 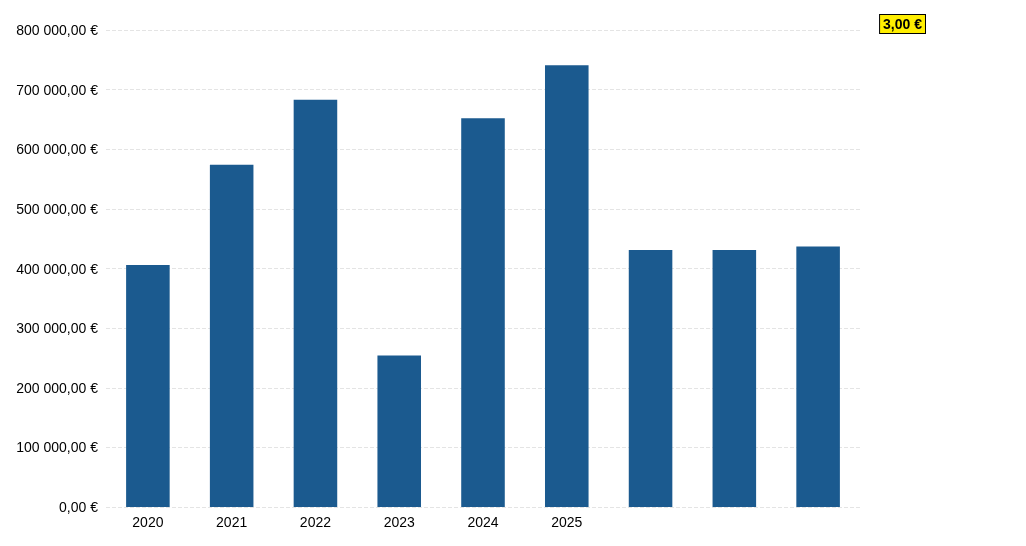 What do you see at coordinates (315, 522) in the screenshot?
I see `x-tick-label: 2022` at bounding box center [315, 522].